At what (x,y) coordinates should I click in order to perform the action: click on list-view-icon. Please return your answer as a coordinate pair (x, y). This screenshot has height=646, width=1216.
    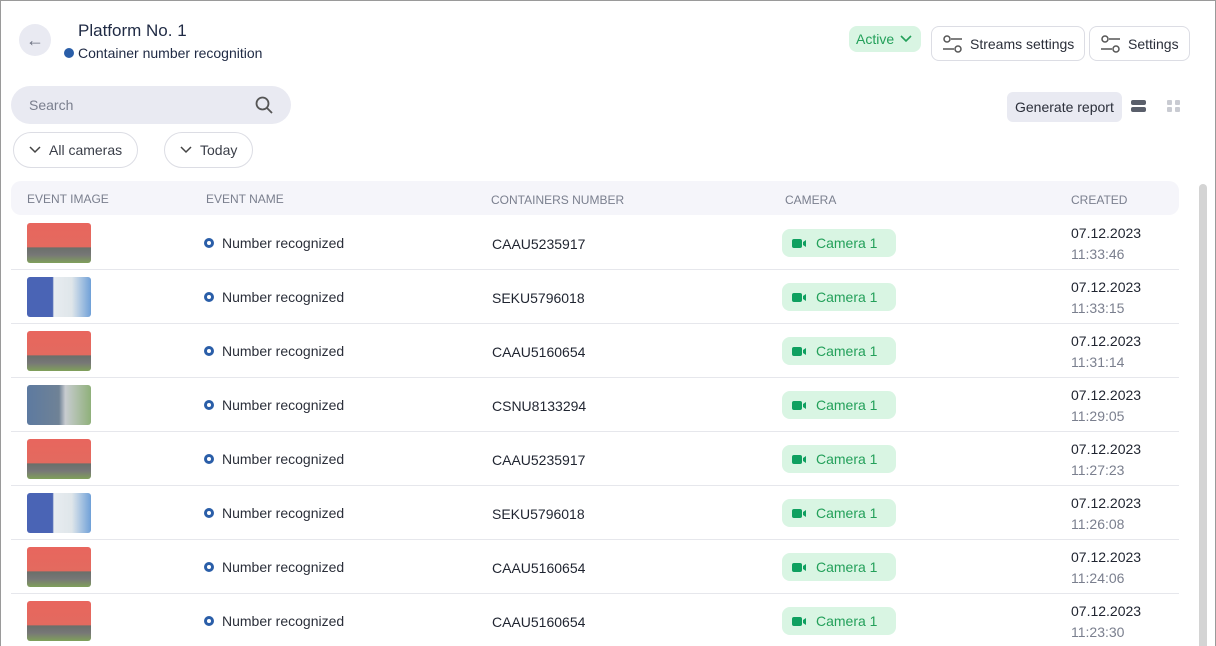
    Looking at the image, I should click on (1138, 106).